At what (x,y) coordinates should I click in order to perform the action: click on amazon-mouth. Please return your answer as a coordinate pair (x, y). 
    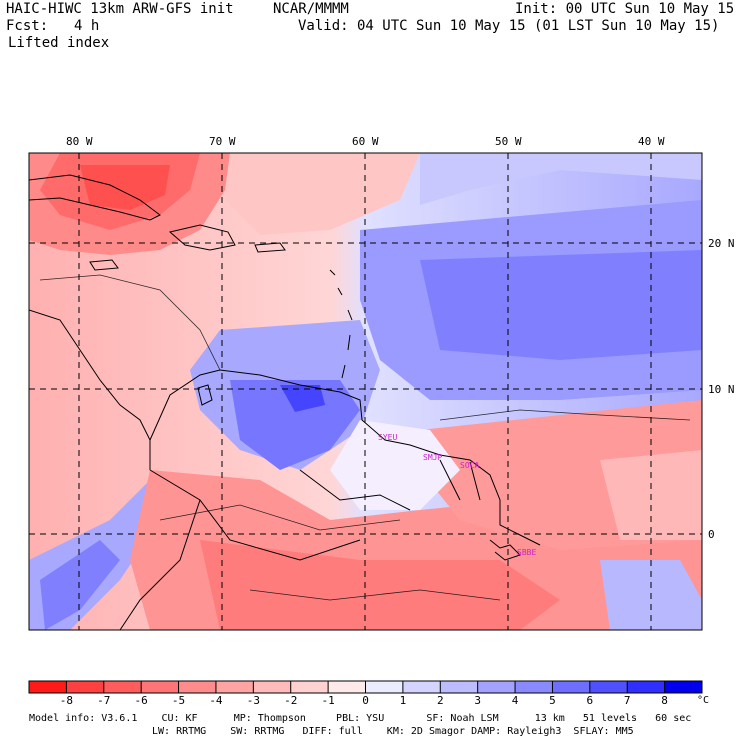
    Looking at the image, I should click on (505, 550).